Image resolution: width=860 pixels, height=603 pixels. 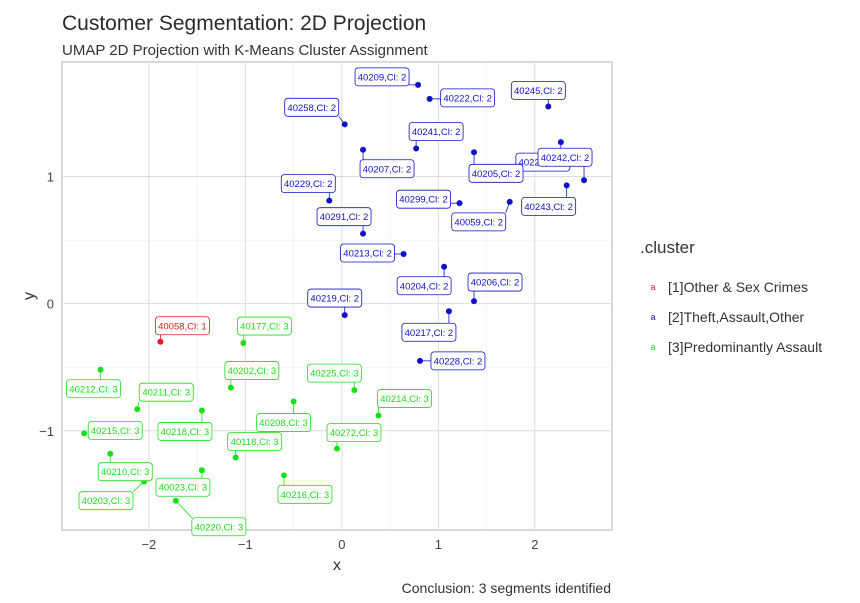 I want to click on point-label-text: 40214,Cl: 3, so click(x=404, y=399).